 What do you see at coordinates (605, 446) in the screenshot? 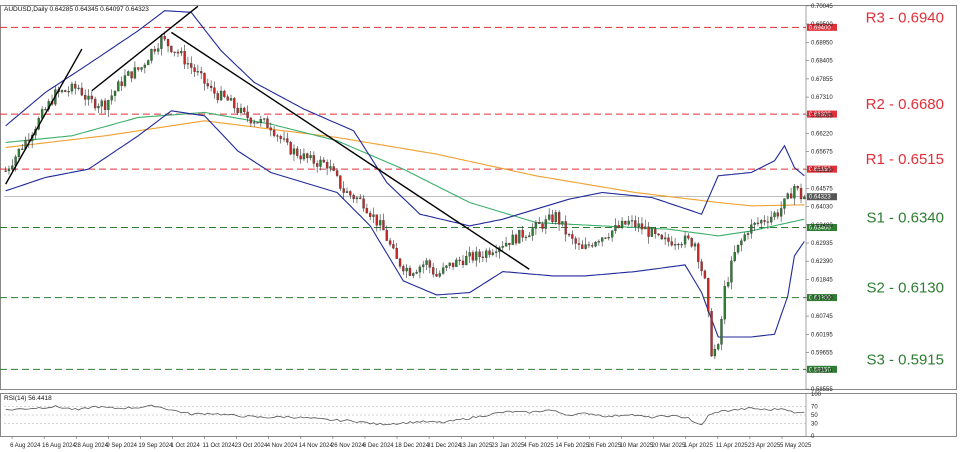
I see `date-tick-label: 26 Feb 2025` at bounding box center [605, 446].